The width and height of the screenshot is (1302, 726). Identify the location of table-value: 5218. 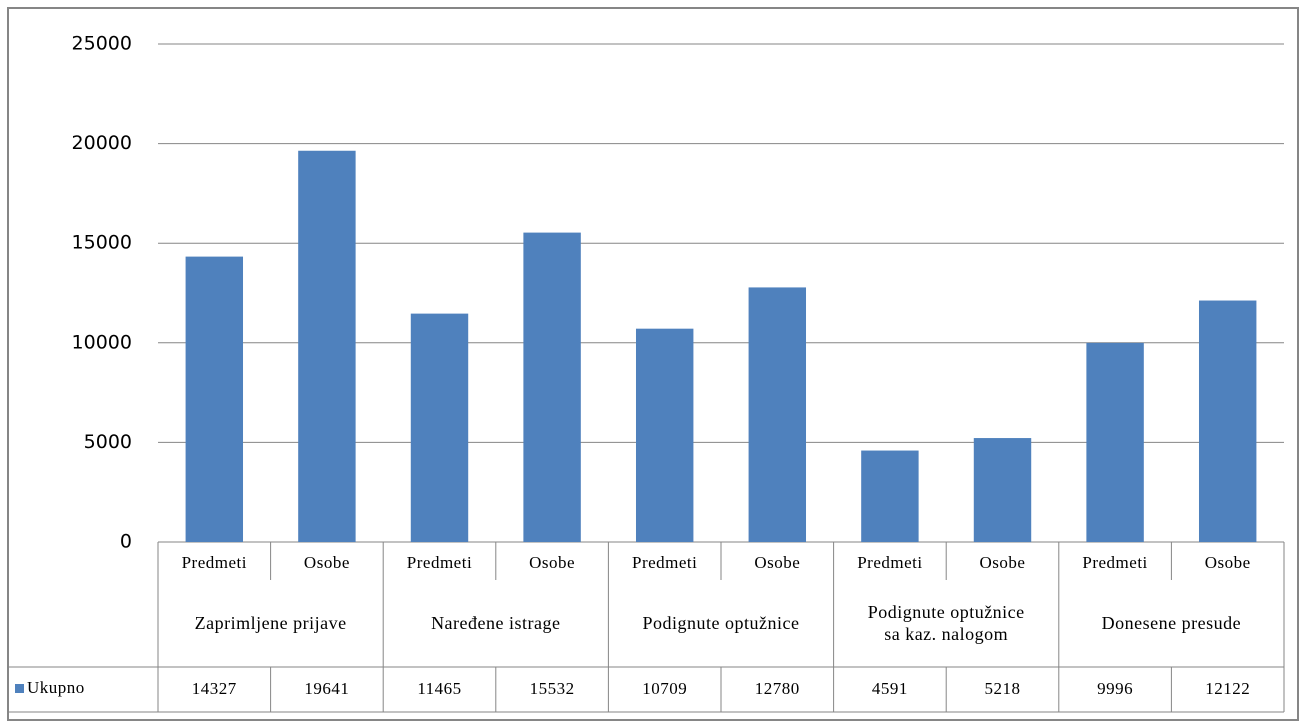
(1003, 688).